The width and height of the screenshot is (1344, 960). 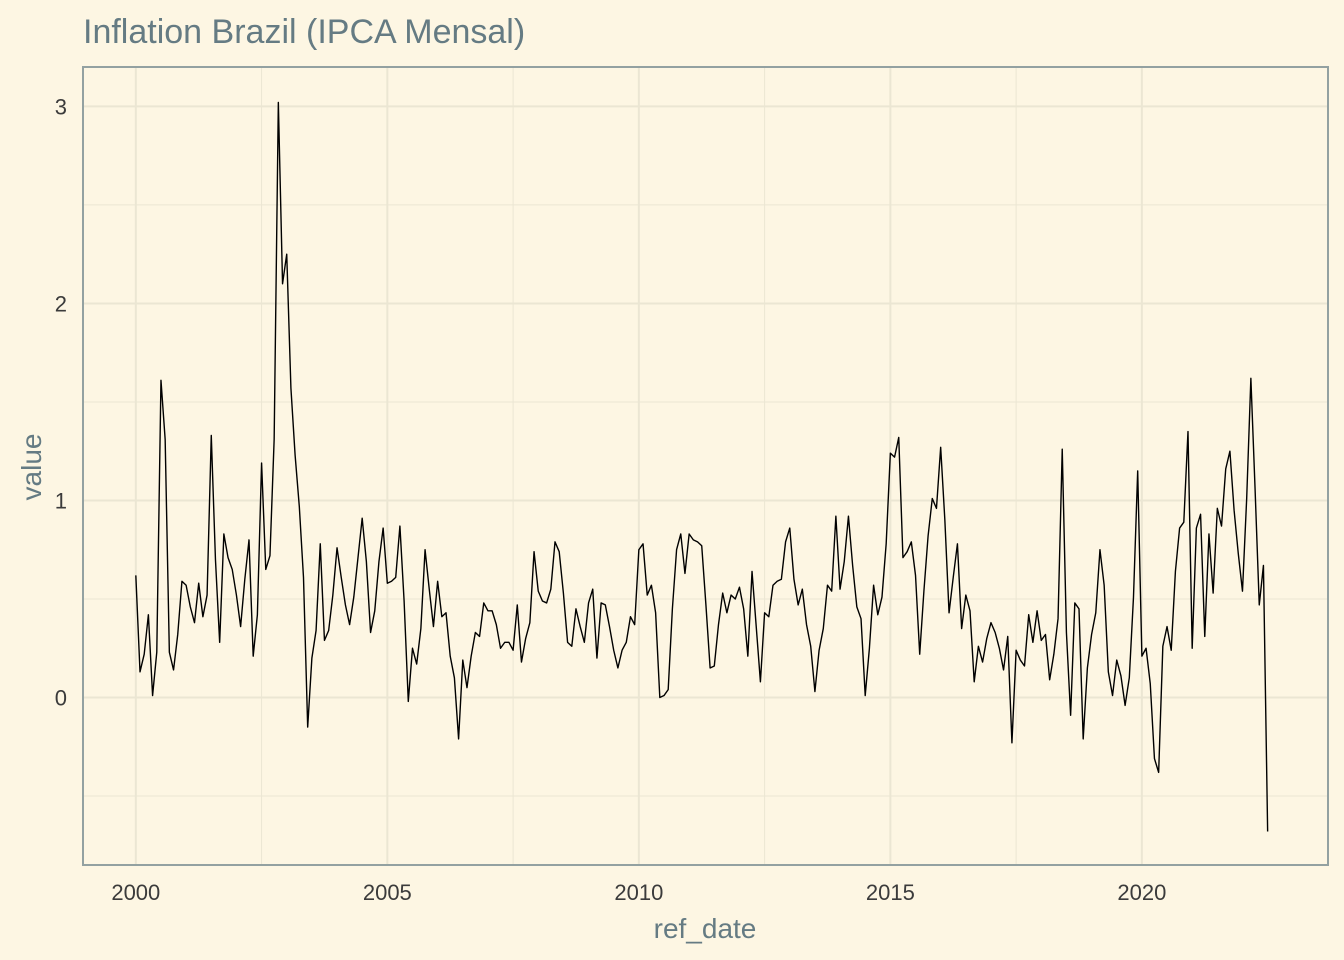 I want to click on chart-title: Inflation Brazil (IPCA Mensal), so click(x=304, y=32).